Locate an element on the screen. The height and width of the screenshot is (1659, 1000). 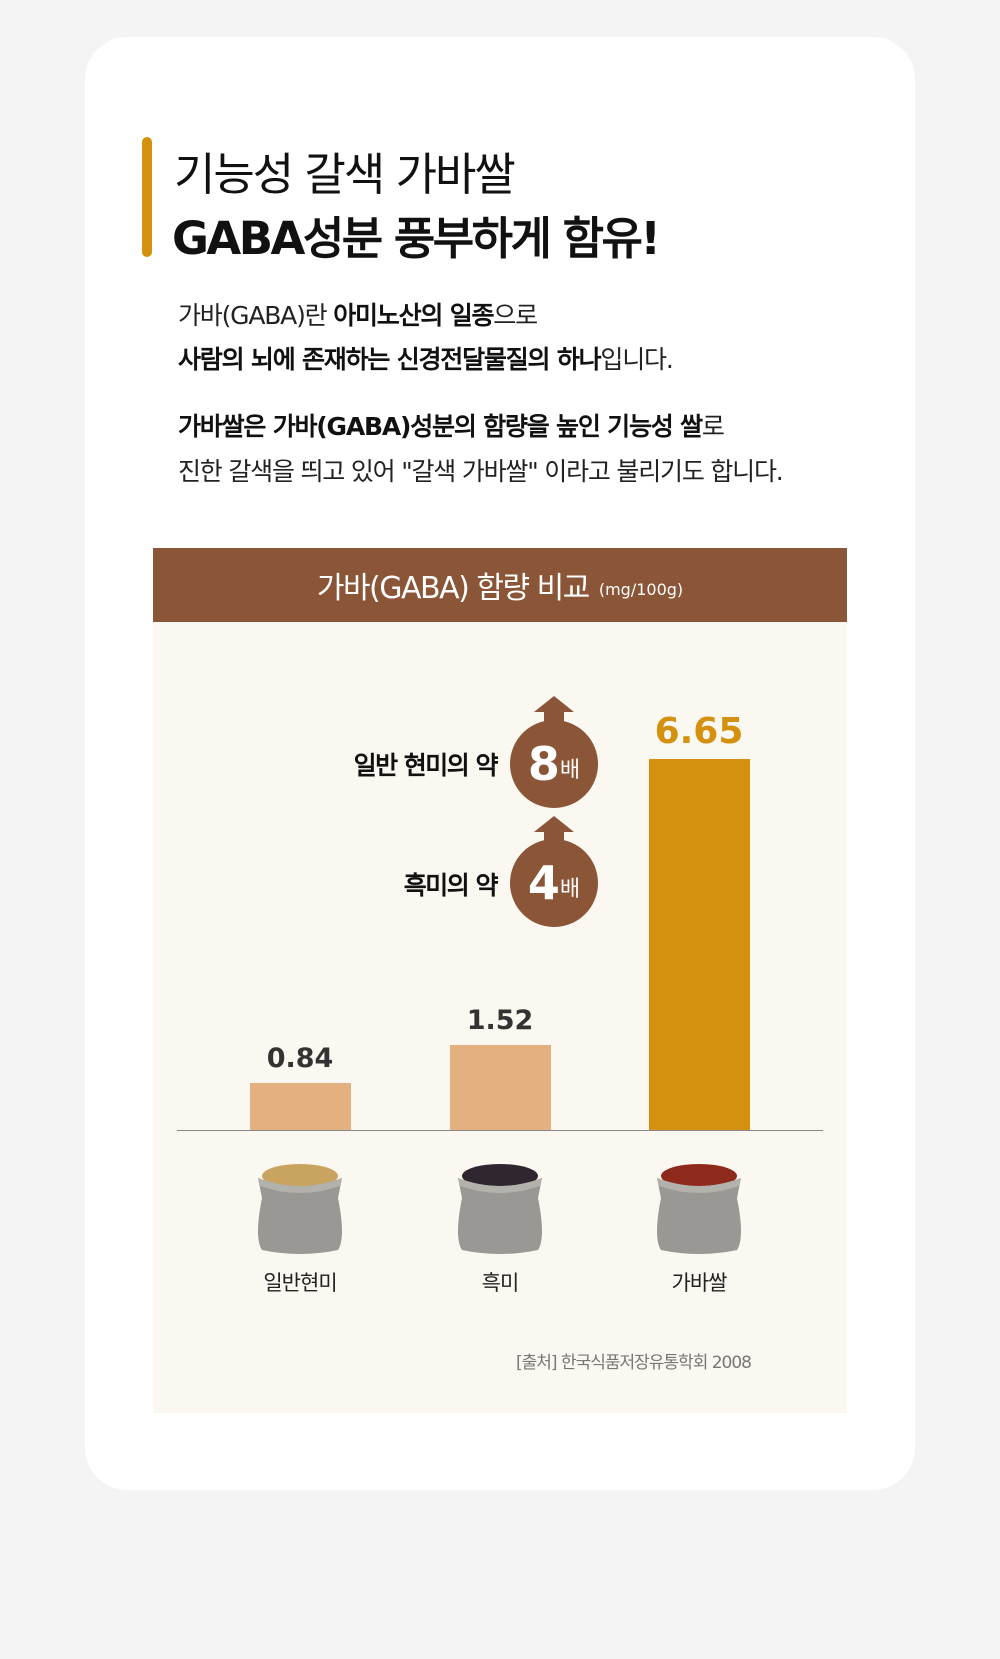
intro-line1: 가바(GABA)란 아미노산의 일종으로 is located at coordinates (358, 314).